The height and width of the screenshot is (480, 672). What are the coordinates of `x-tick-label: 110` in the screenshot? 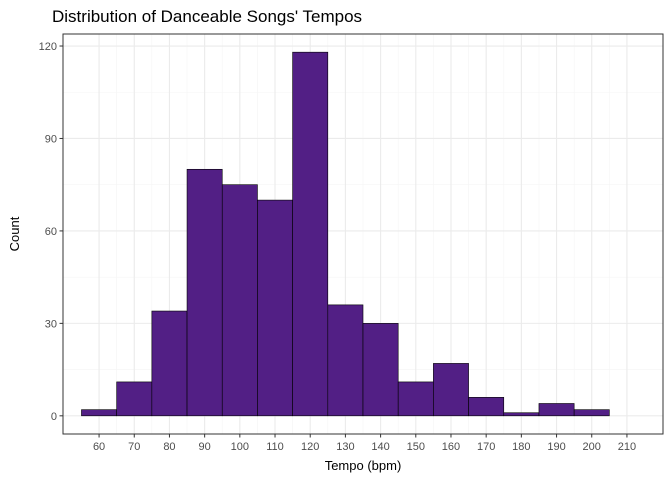 It's located at (275, 447).